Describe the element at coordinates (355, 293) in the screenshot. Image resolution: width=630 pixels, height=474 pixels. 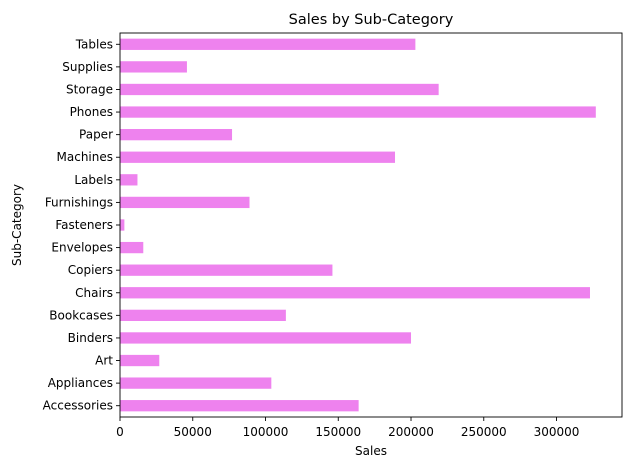
I see `bar-chairs` at that location.